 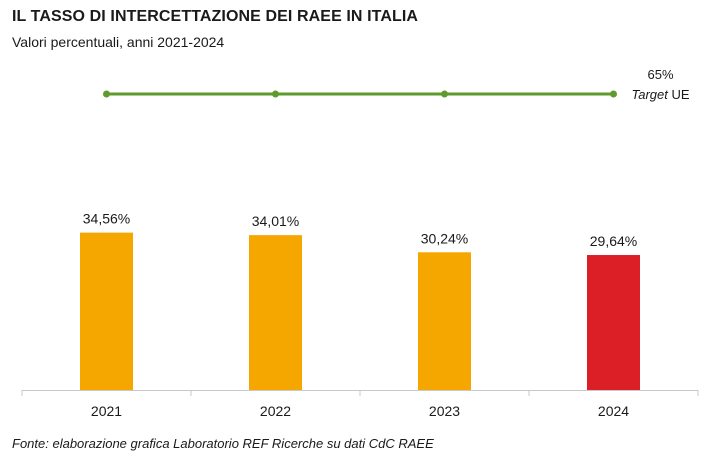 What do you see at coordinates (679, 94) in the screenshot?
I see `target-label-rest: UE` at bounding box center [679, 94].